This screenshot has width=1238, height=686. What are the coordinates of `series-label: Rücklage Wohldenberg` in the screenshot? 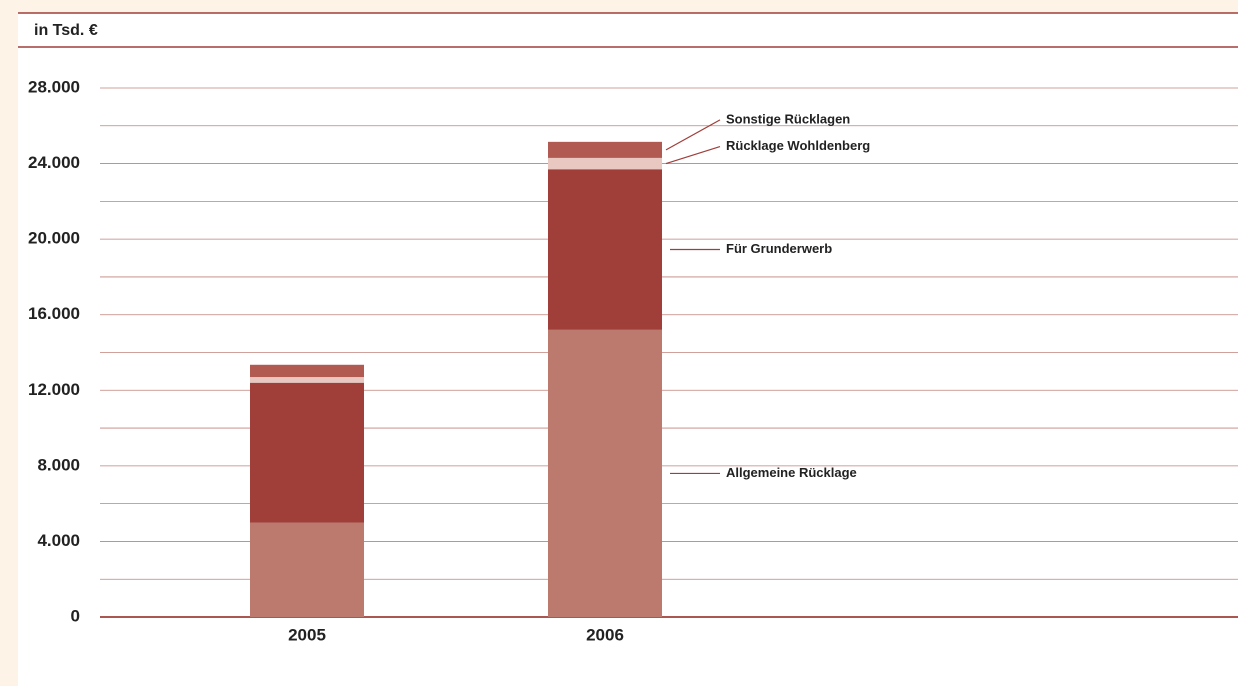 It's located at (798, 145).